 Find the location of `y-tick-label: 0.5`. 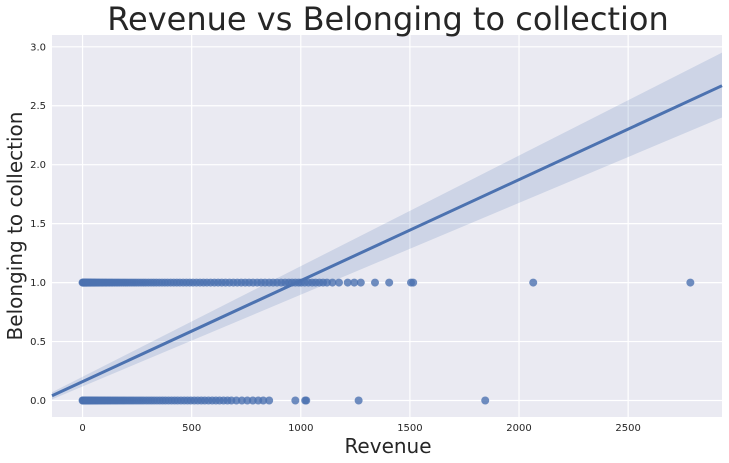

y-tick-label: 0.5 is located at coordinates (38, 342).